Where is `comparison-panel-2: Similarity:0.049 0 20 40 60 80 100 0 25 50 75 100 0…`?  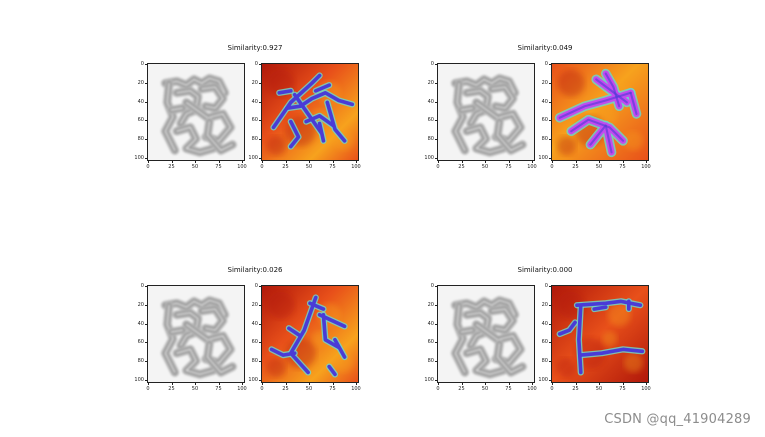 comparison-panel-2: Similarity:0.049 0 20 40 60 80 100 0 25 50 75 100 0… is located at coordinates (542, 124).